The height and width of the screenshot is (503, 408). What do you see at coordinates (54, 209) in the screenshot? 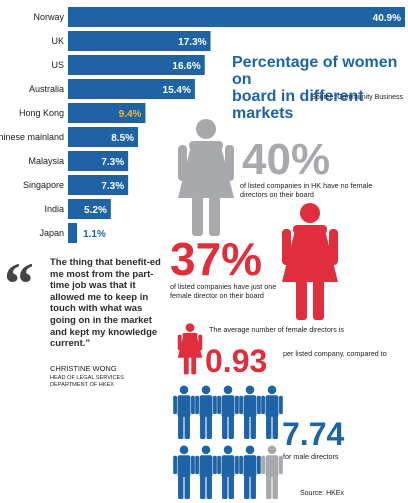
I see `bar-category-label: India` at bounding box center [54, 209].